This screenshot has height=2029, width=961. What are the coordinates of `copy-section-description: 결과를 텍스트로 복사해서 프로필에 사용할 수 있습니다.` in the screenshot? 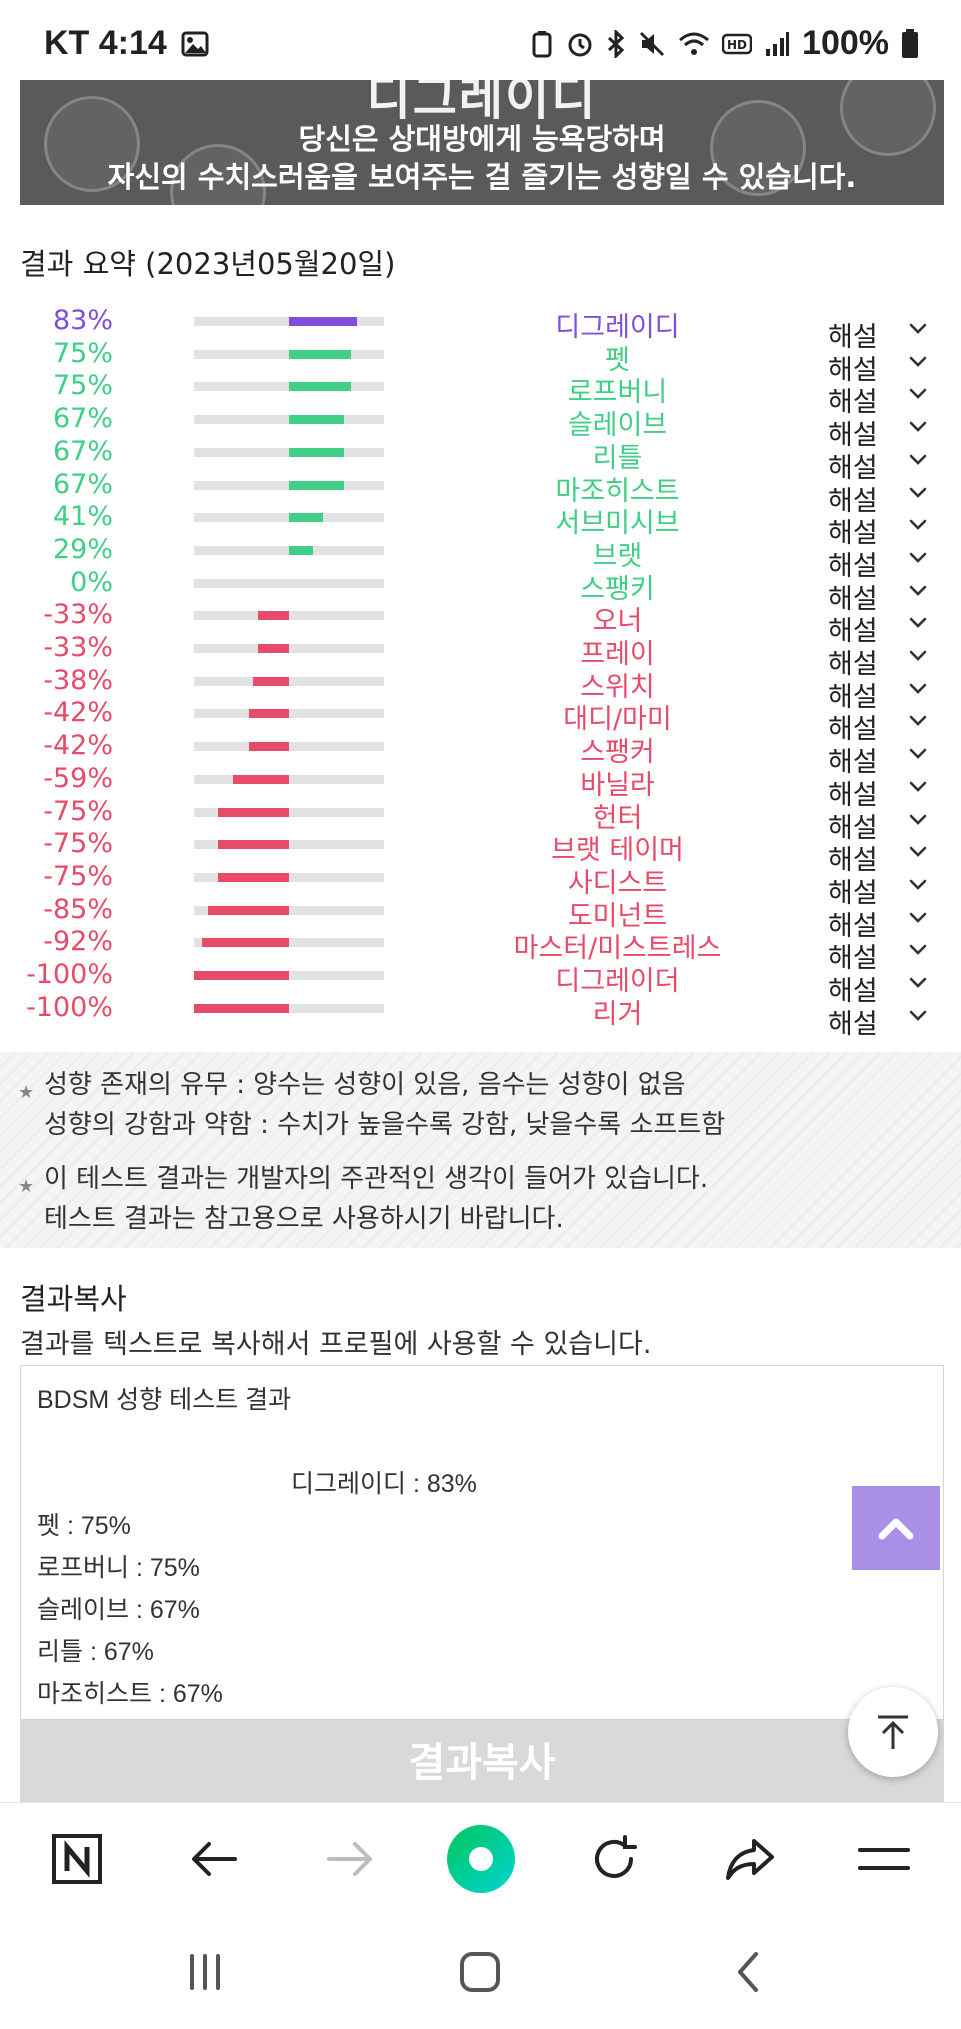 It's located at (336, 1344).